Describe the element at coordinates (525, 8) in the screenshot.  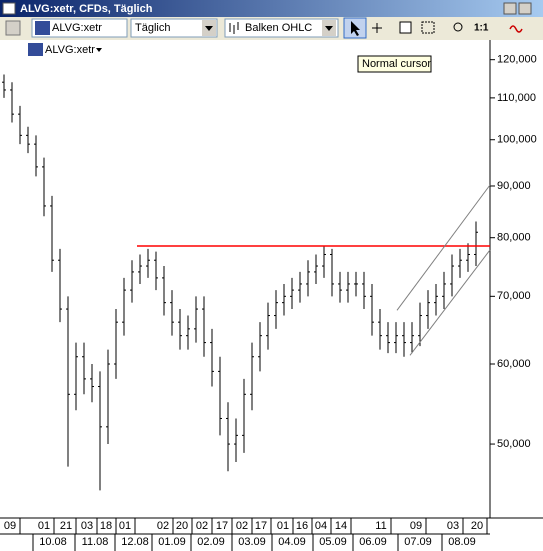
I see `maximize-button` at that location.